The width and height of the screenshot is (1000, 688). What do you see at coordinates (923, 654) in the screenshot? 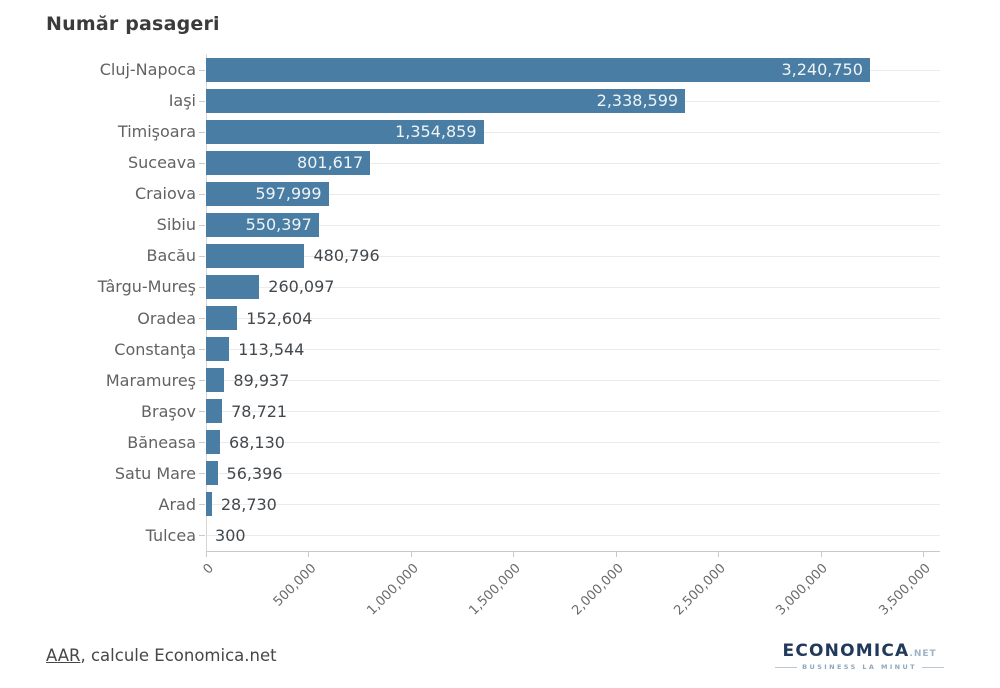
I see `logo-suffix: .NET` at bounding box center [923, 654].